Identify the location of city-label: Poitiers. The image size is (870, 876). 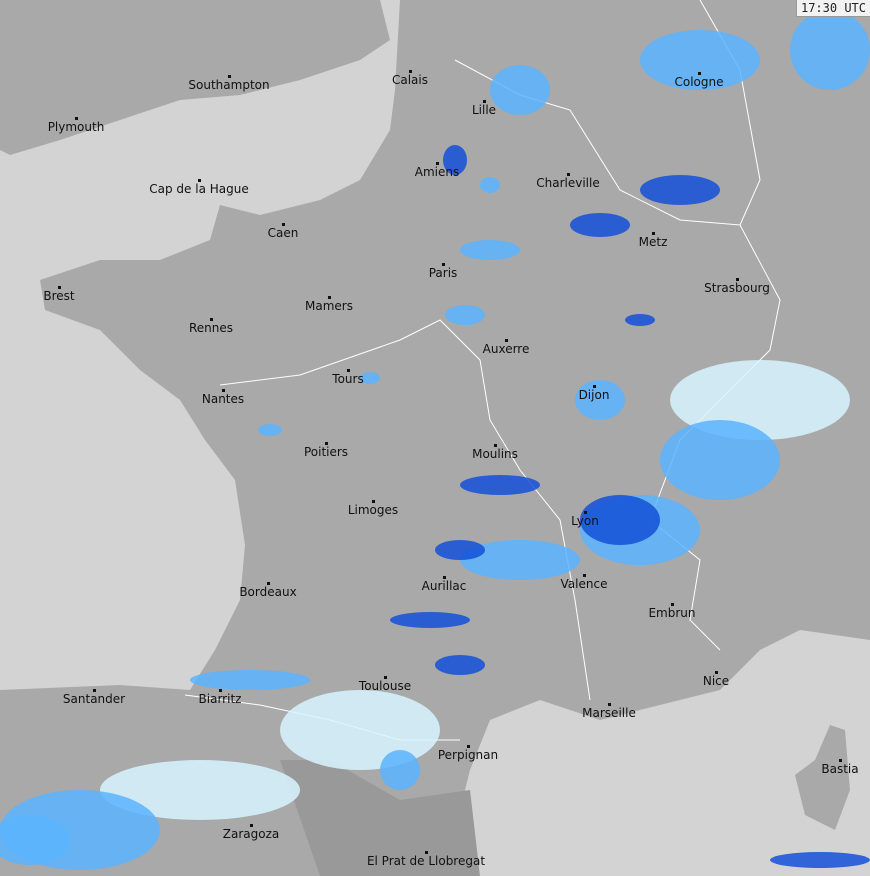
(326, 452).